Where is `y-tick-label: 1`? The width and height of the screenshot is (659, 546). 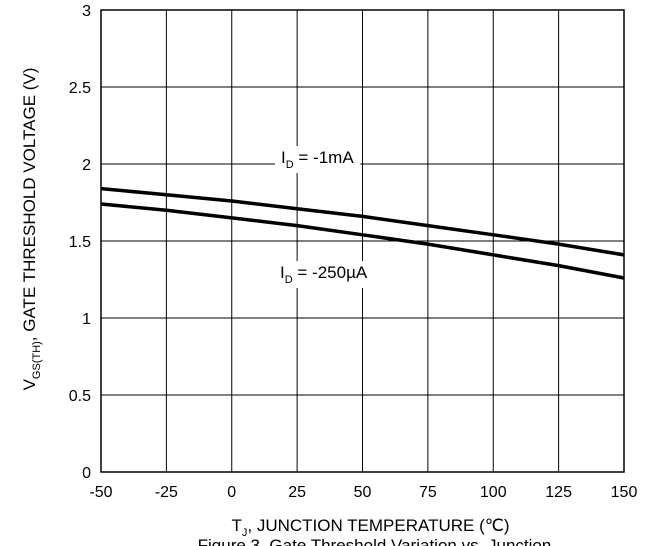
y-tick-label: 1 is located at coordinates (86, 319).